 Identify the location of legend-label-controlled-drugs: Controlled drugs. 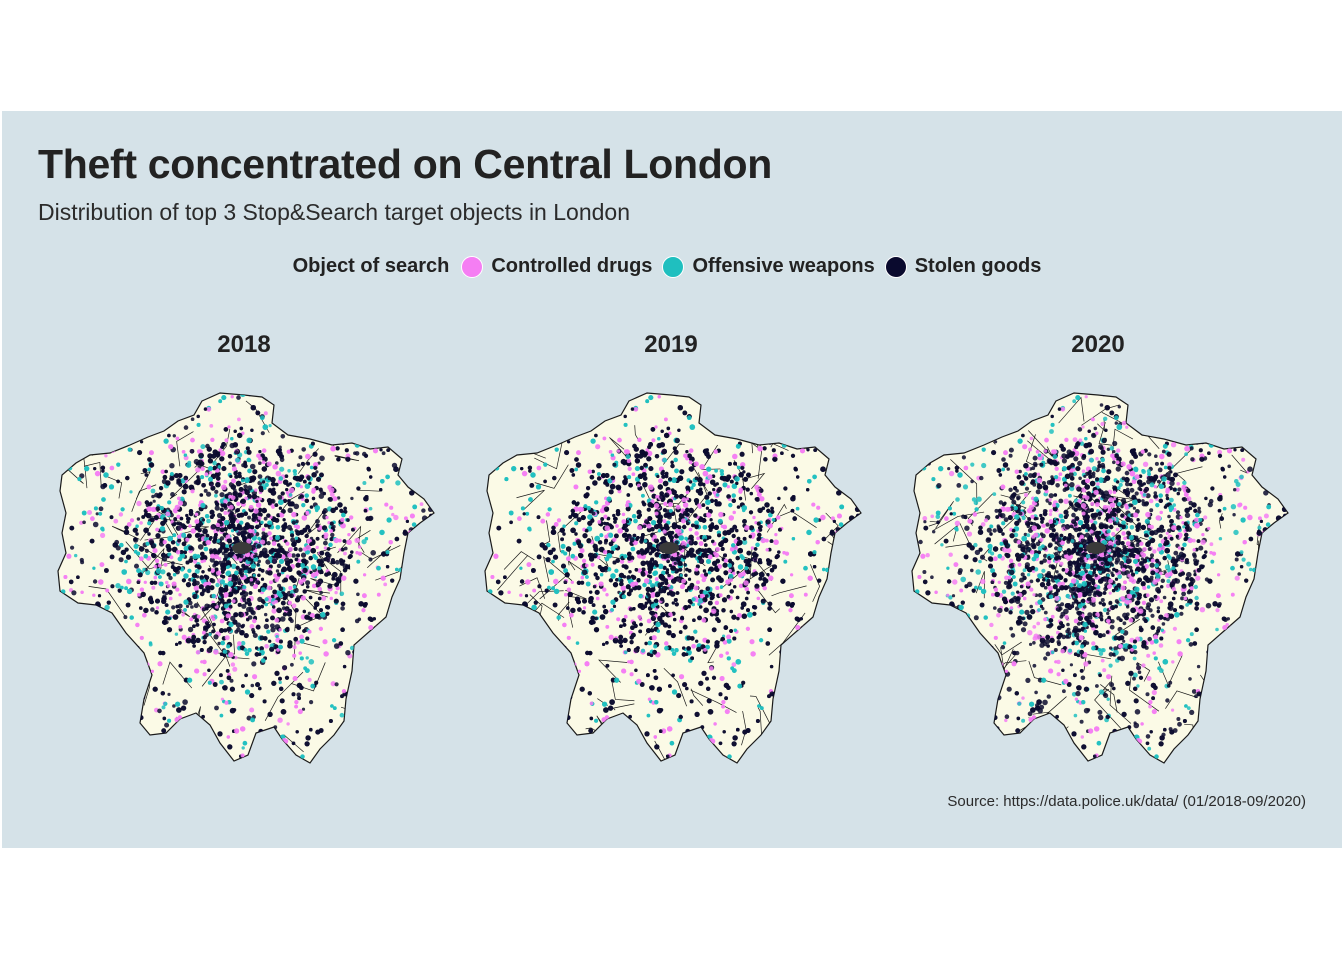
(572, 266).